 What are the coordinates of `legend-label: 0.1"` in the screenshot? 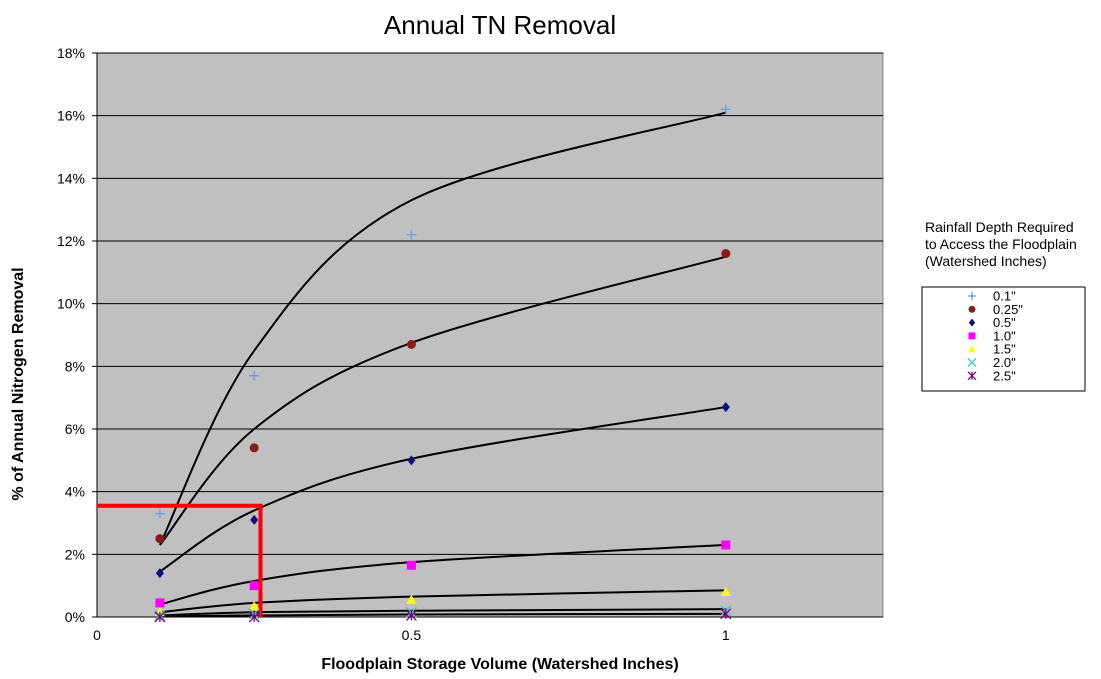 It's located at (1004, 296).